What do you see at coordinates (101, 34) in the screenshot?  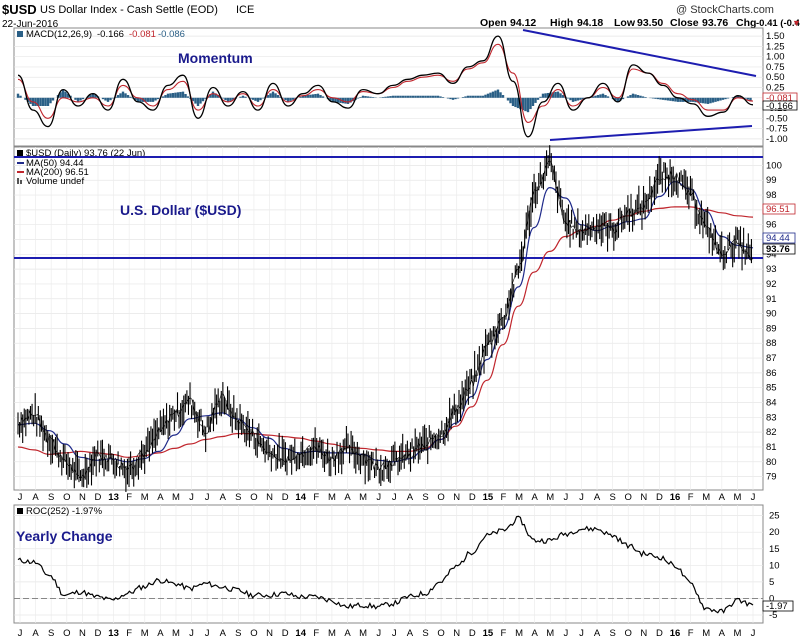 I see `macd-legend: MACD(12,26,9) -0.166 -0.081 -0.086` at bounding box center [101, 34].